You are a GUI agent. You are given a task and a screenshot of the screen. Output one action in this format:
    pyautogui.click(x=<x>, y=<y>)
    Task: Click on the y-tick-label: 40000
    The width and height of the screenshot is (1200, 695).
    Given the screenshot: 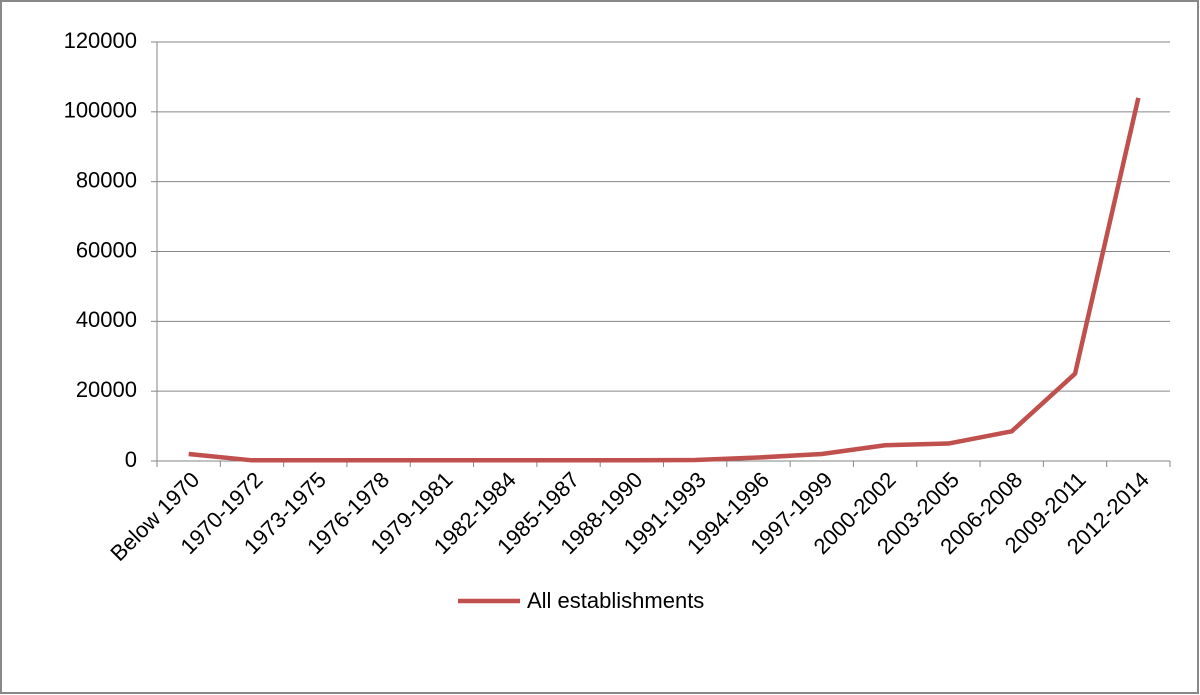 What is the action you would take?
    pyautogui.click(x=106, y=319)
    